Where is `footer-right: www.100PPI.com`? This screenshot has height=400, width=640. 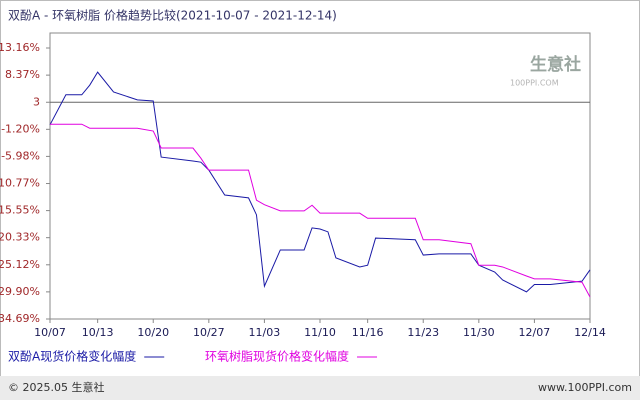
footer-right: www.100PPI.com is located at coordinates (585, 387).